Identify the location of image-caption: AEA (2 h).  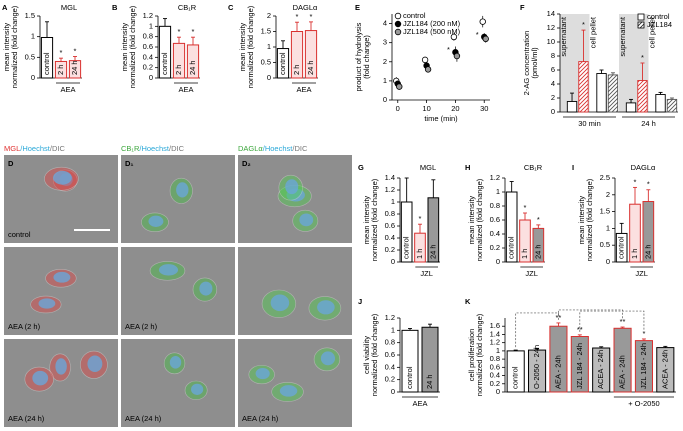
(24, 326).